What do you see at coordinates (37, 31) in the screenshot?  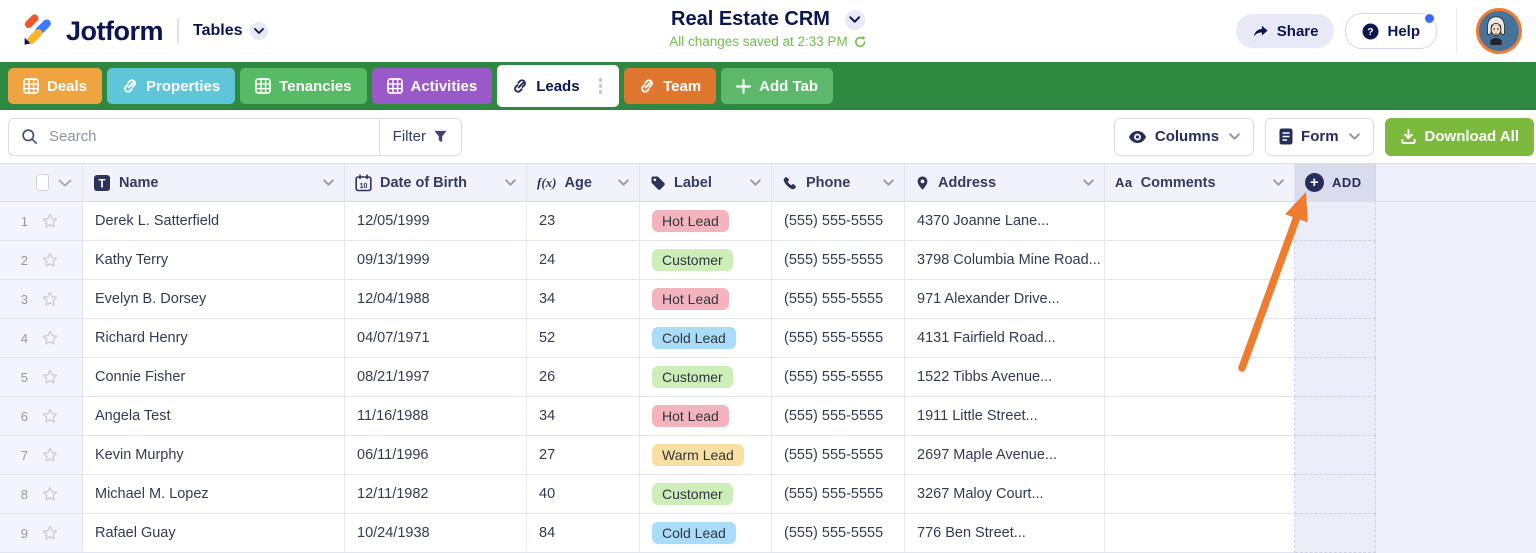 I see `jotform-logo-icon` at bounding box center [37, 31].